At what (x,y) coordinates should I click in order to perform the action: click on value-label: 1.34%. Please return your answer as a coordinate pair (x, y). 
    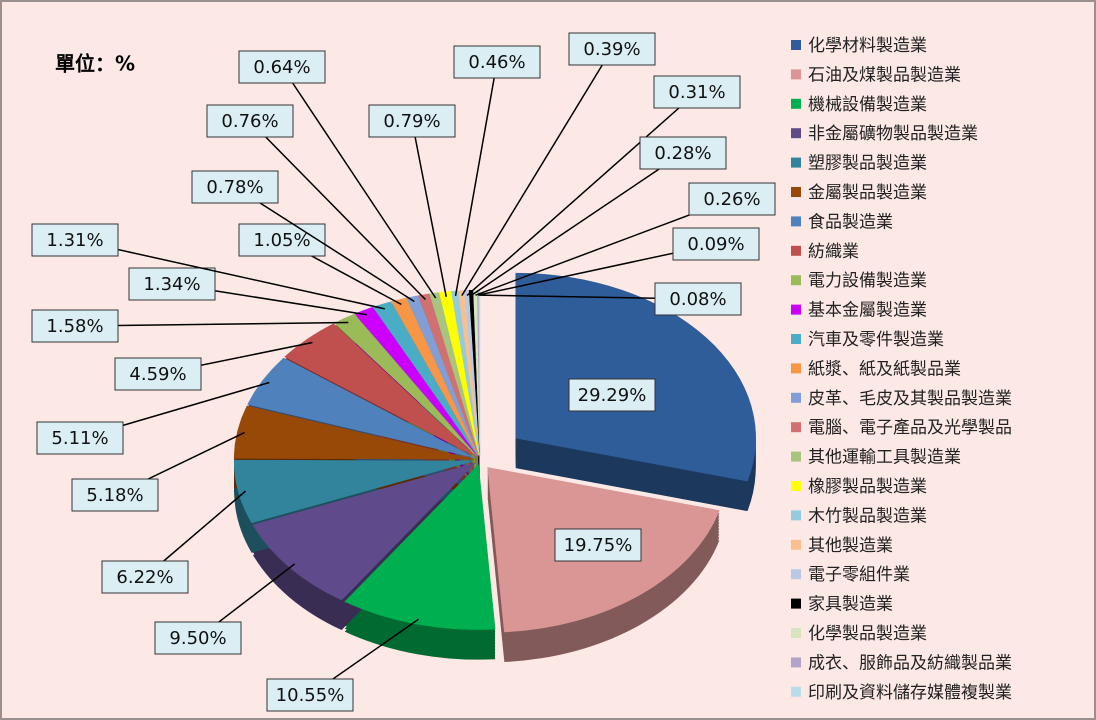
    Looking at the image, I should click on (171, 284).